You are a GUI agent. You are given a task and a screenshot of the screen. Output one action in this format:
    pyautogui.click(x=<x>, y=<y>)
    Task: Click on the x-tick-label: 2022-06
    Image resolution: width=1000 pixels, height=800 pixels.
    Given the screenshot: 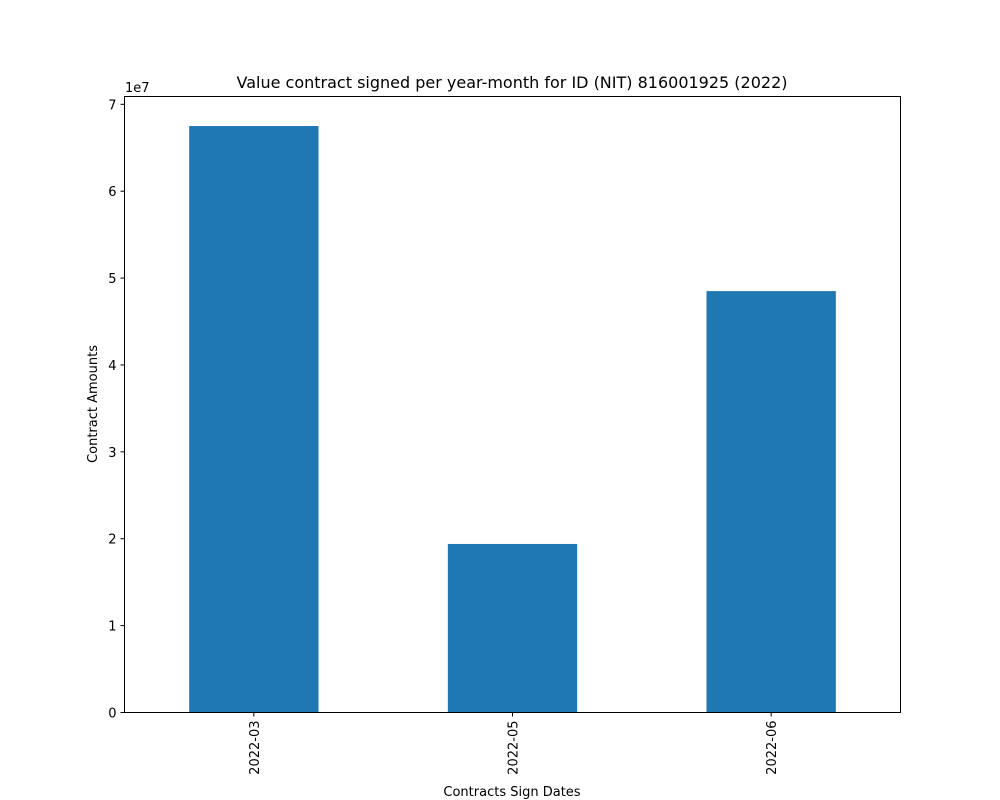 What is the action you would take?
    pyautogui.click(x=772, y=748)
    